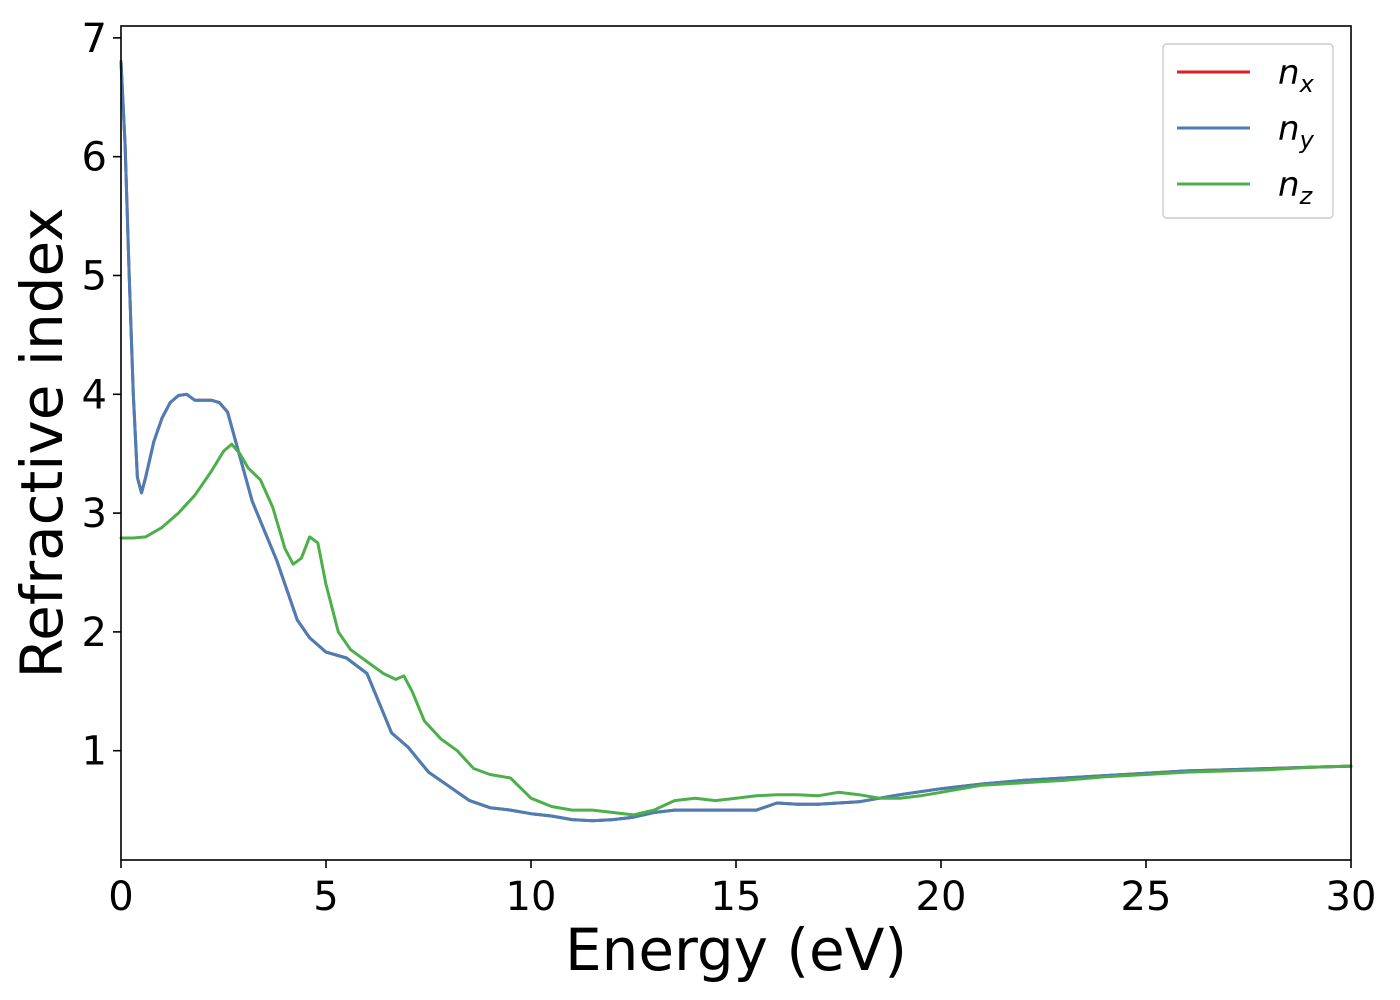 This screenshot has width=1400, height=1000. I want to click on y-tick-label: 1, so click(94, 752).